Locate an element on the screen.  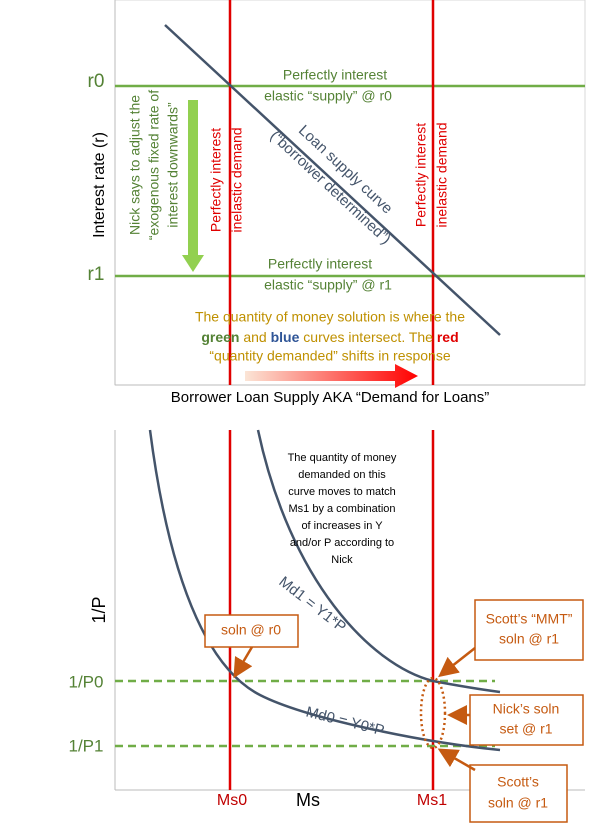
note-text: curves intersect. The is located at coordinates (367, 337).